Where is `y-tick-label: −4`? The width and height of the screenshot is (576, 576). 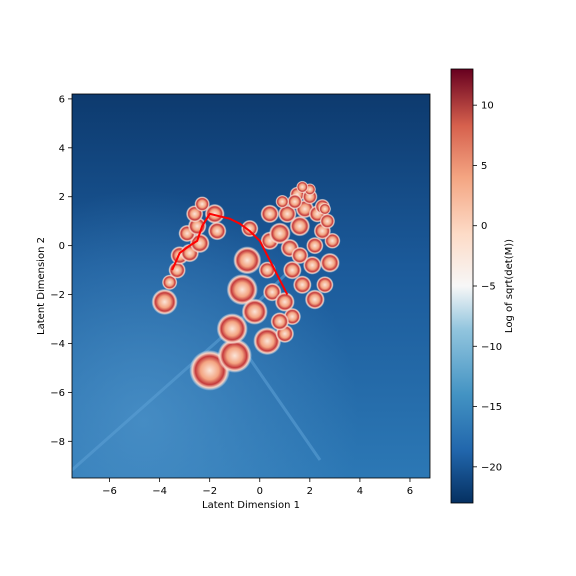 y-tick-label: −4 is located at coordinates (57, 344).